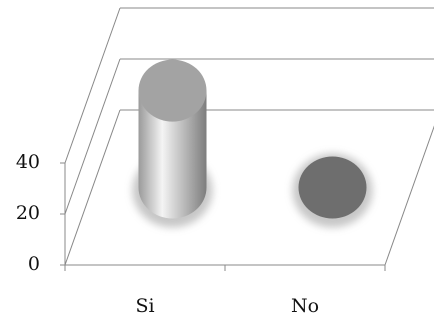 The image size is (434, 320). I want to click on y-tick-label: 0, so click(34, 264).